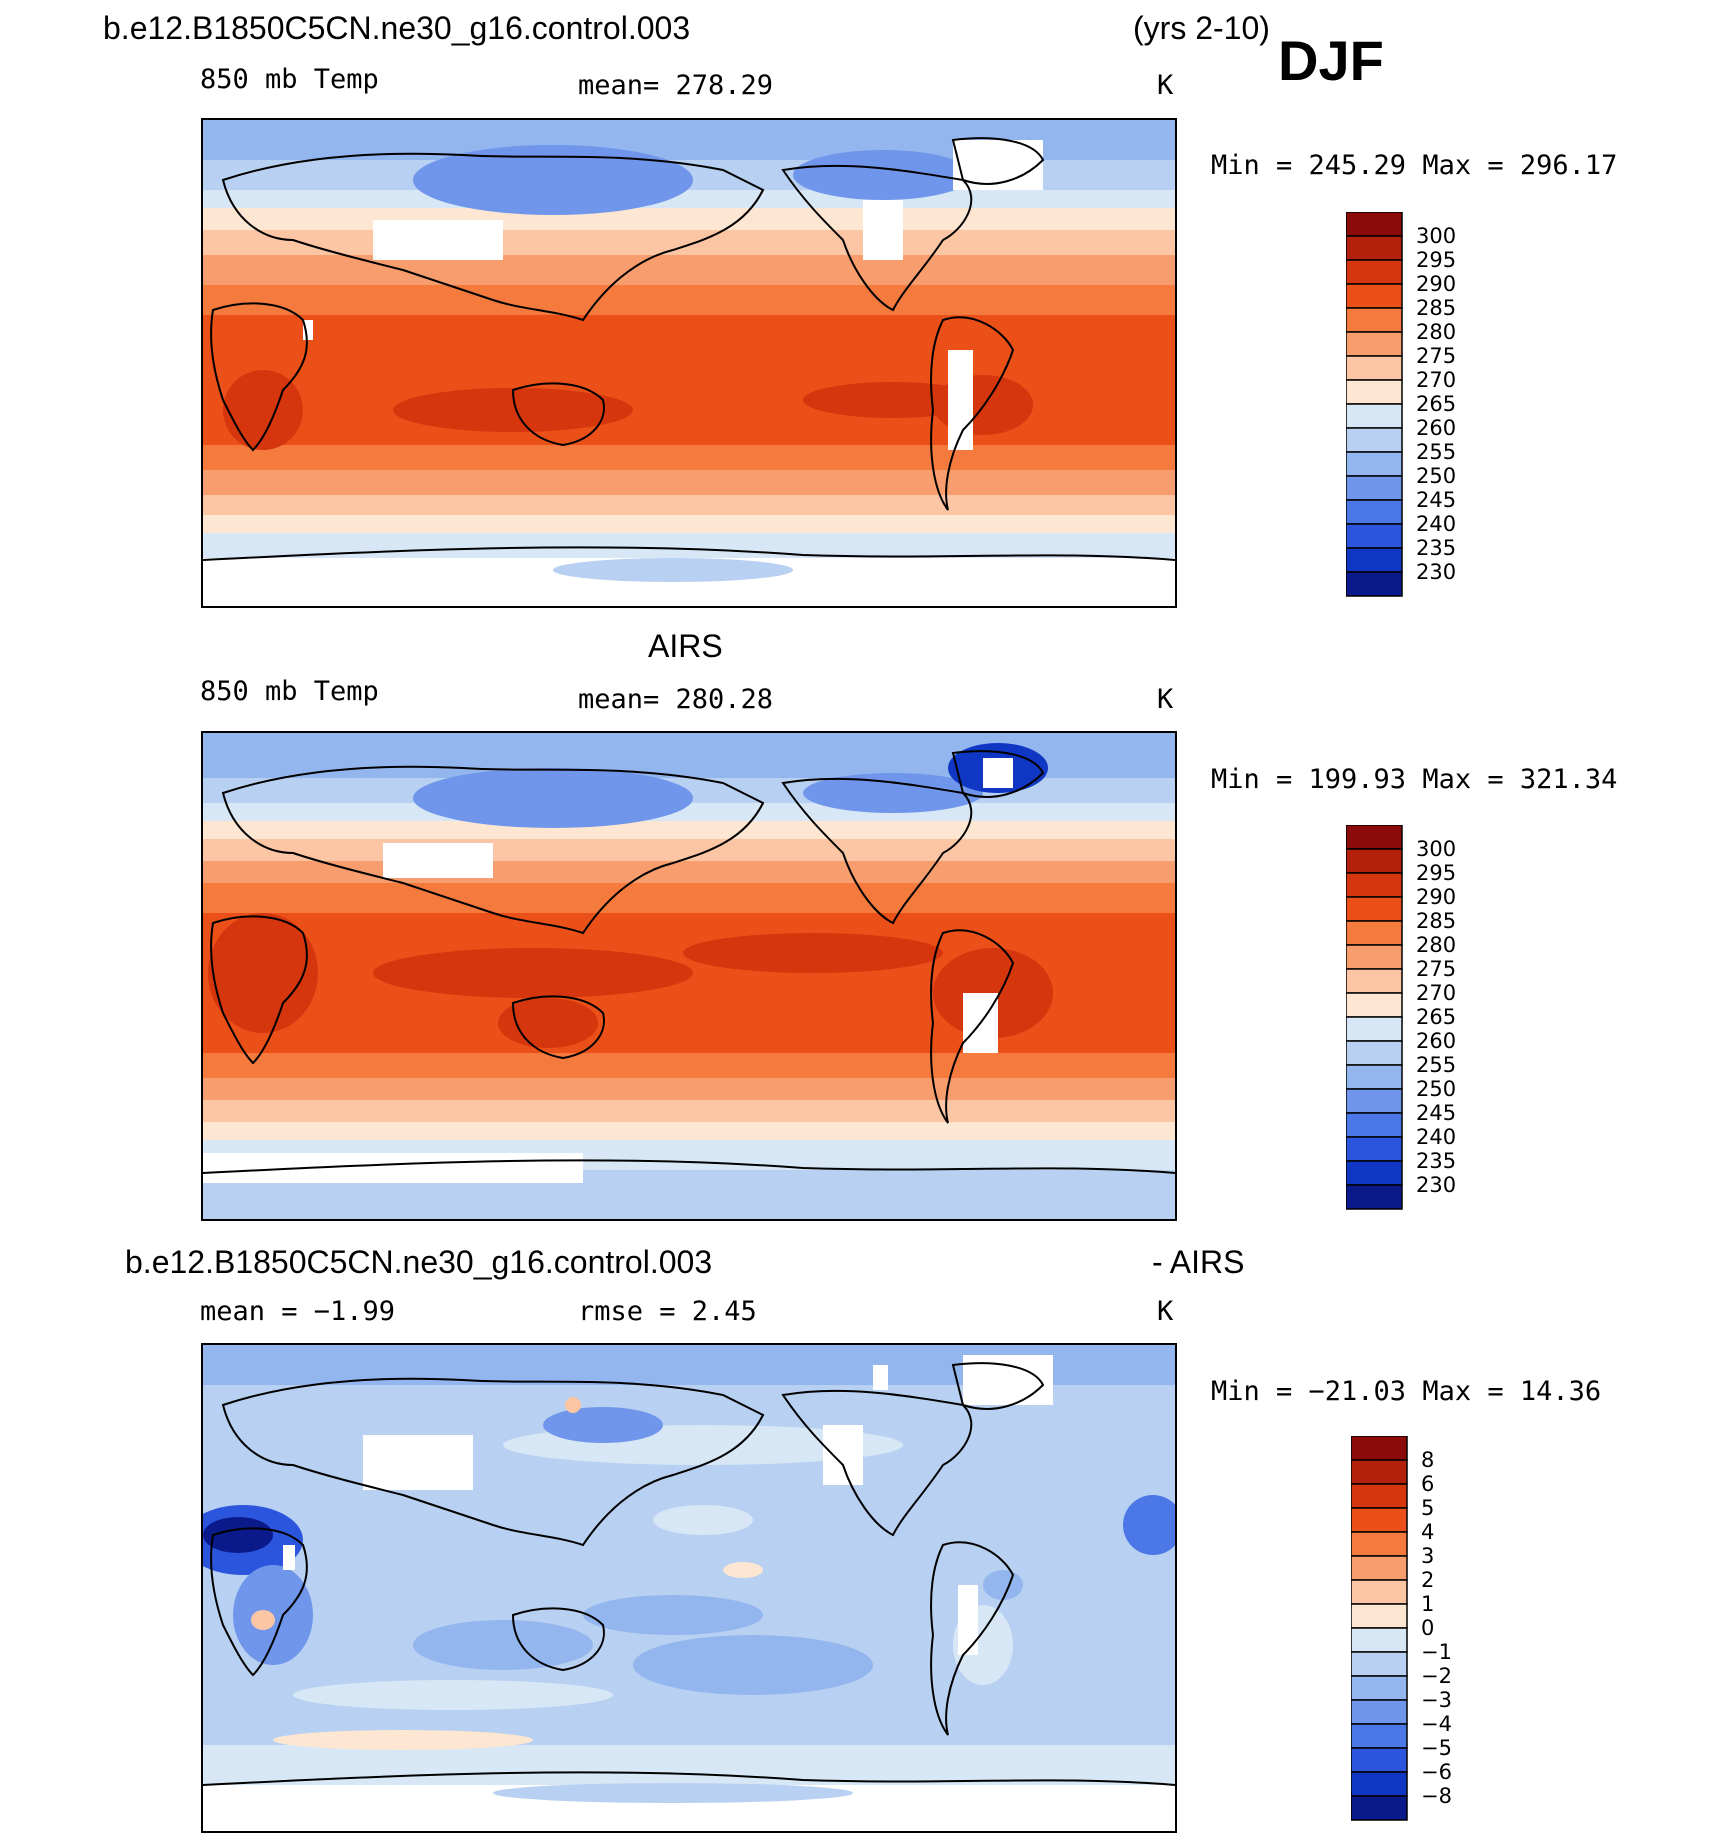  I want to click on cbar2-label-8: 260, so click(1436, 1041).